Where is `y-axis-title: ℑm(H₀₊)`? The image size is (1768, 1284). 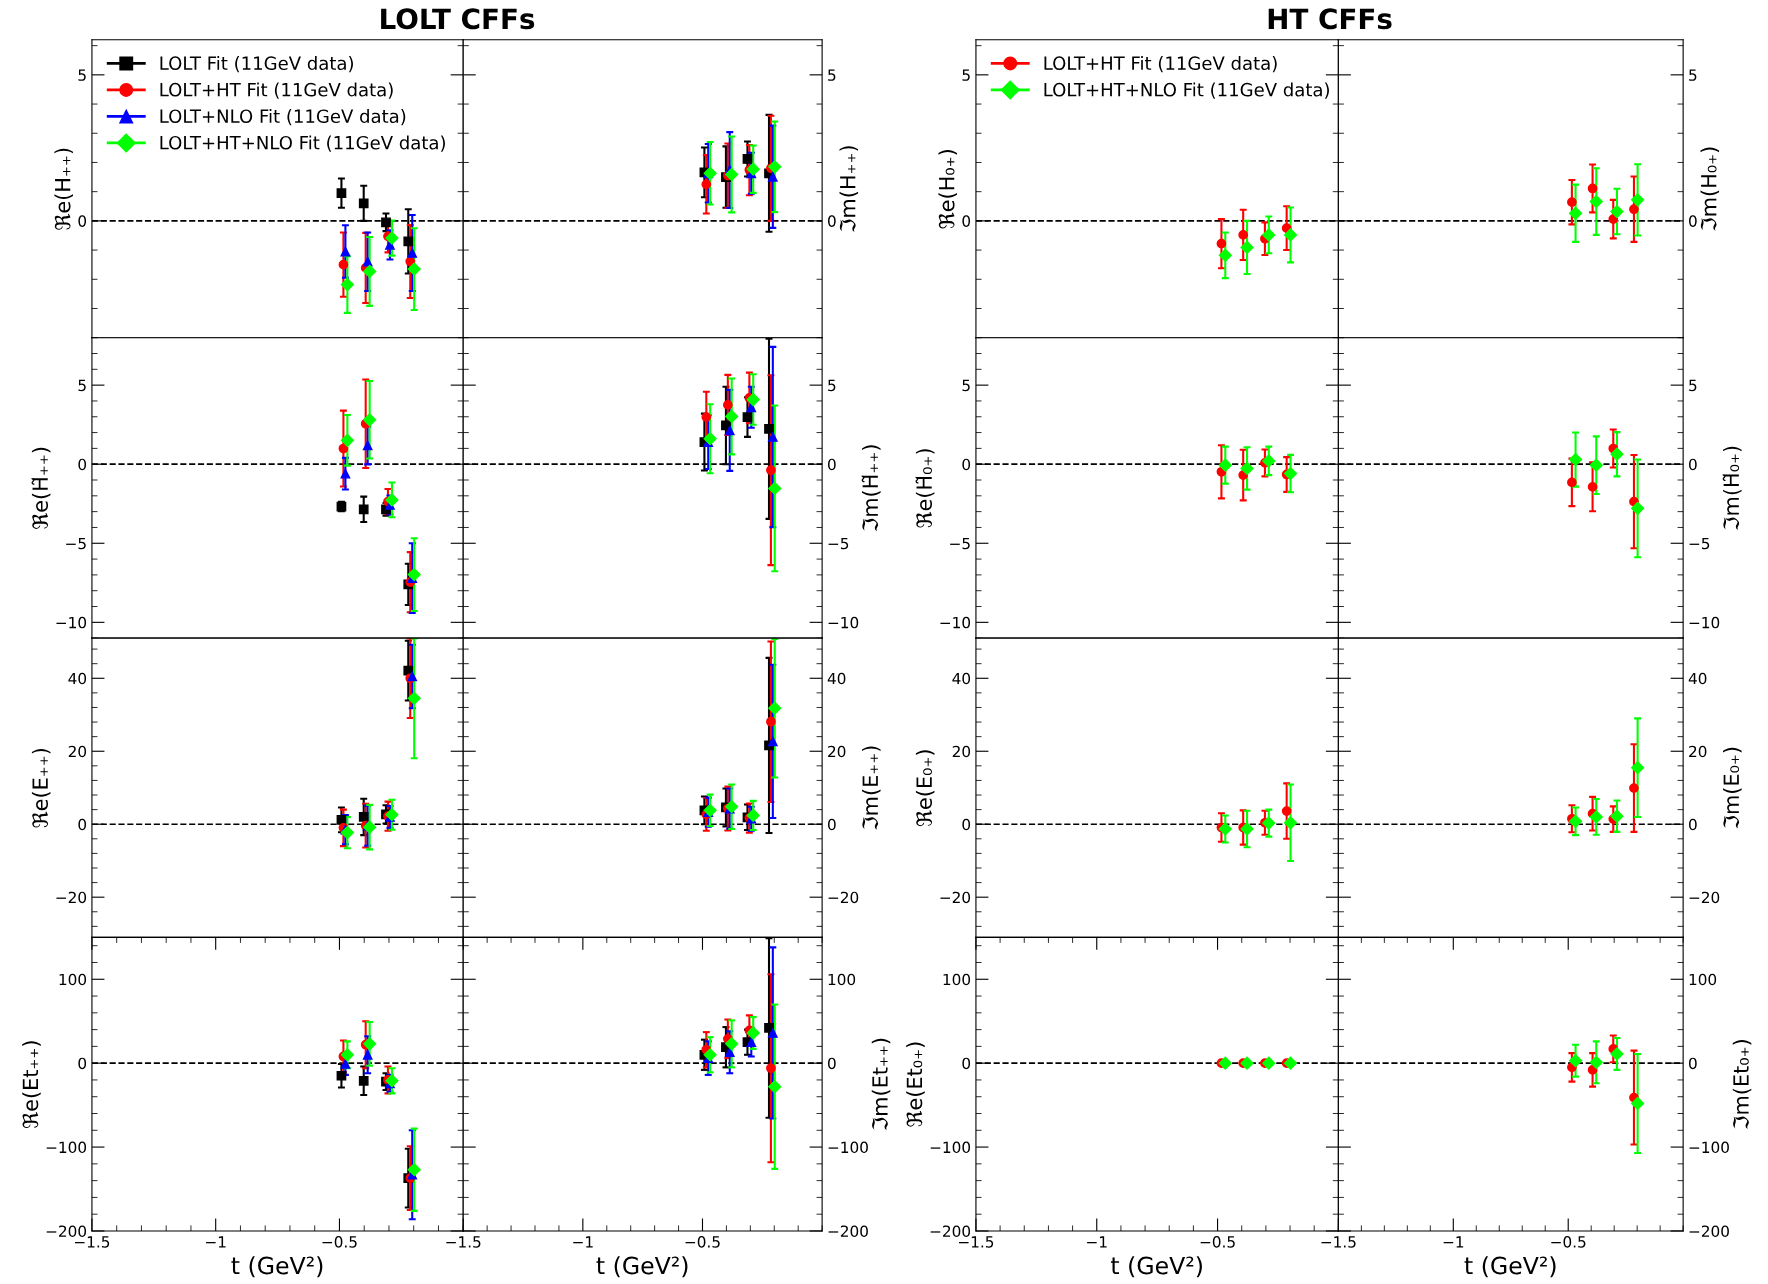
y-axis-title: ℑm(H₀₊) is located at coordinates (1710, 189).